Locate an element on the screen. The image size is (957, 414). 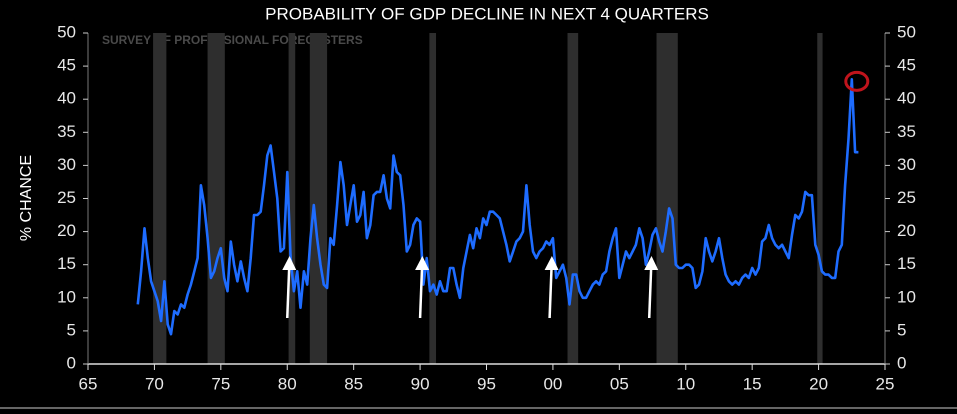
y-tick-label: 30 is located at coordinates (66, 164).